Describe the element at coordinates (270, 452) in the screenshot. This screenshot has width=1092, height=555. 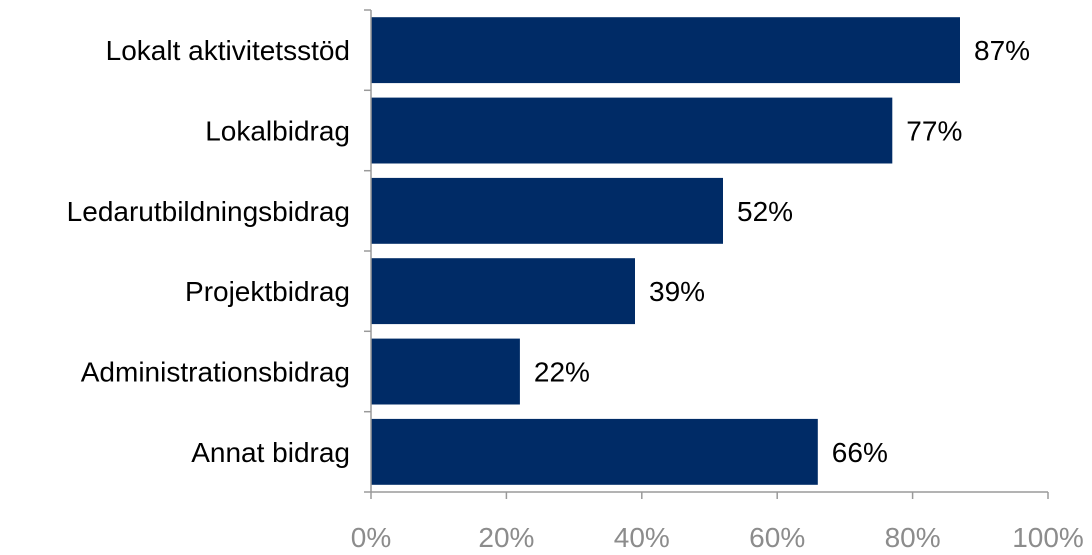
I see `category-label: Annat bidrag` at that location.